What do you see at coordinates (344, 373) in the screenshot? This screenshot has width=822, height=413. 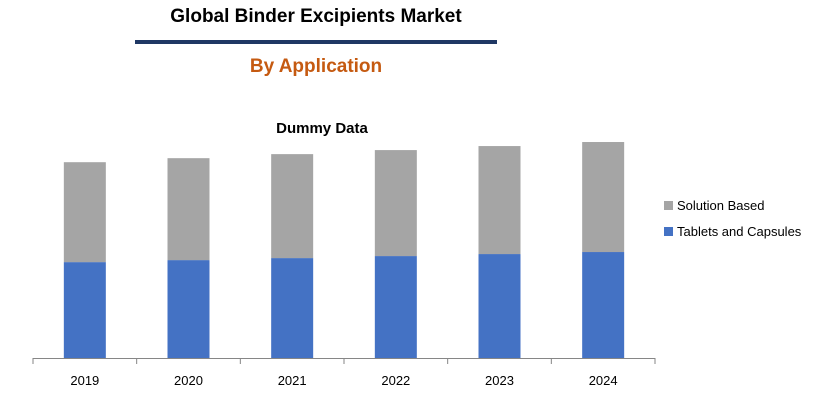 I see `x-axis: 2019 2020 2021 2022 2023 2024` at bounding box center [344, 373].